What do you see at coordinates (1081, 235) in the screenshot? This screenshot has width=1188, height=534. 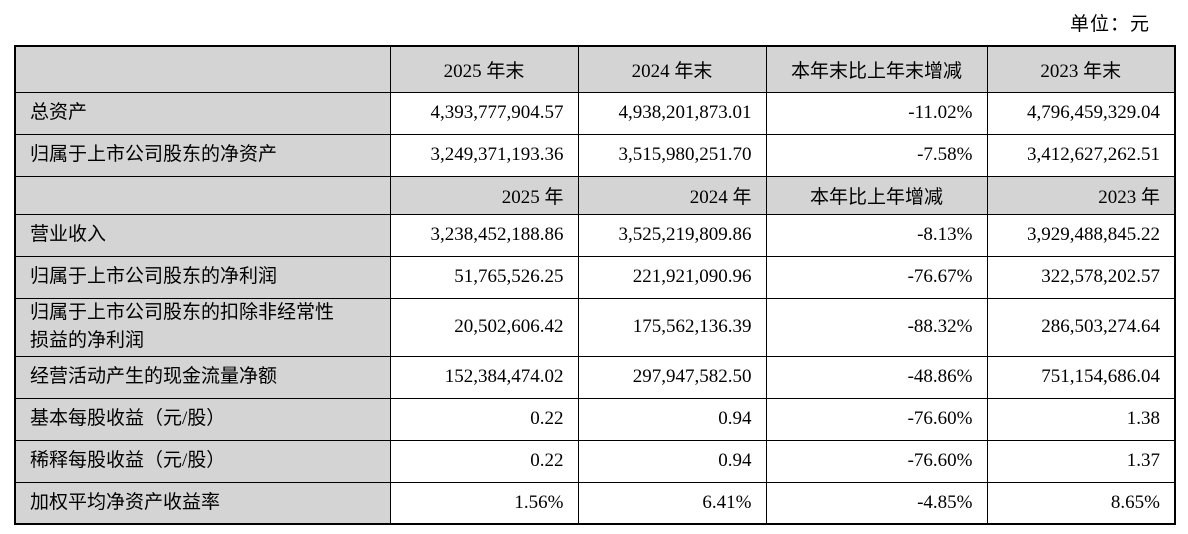 I see `value-2023: 3,929,488,845.22` at bounding box center [1081, 235].